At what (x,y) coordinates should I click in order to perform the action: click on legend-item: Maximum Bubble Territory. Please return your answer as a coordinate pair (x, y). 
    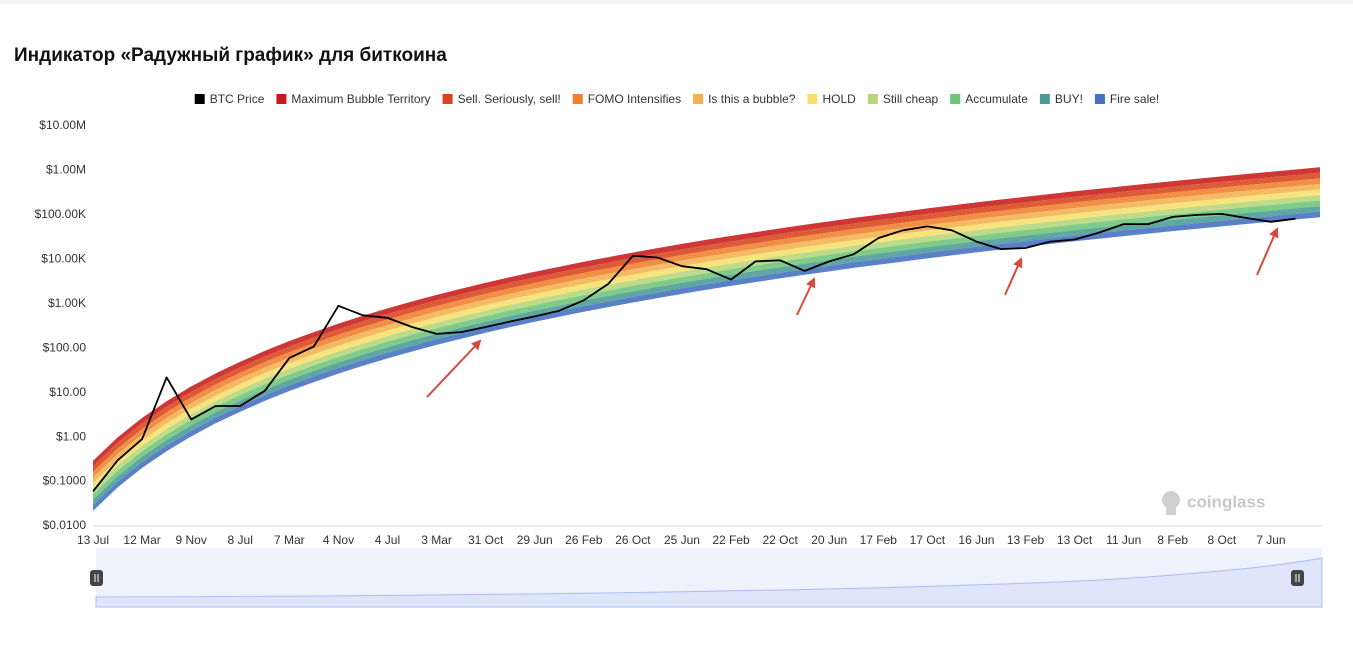
    Looking at the image, I should click on (353, 99).